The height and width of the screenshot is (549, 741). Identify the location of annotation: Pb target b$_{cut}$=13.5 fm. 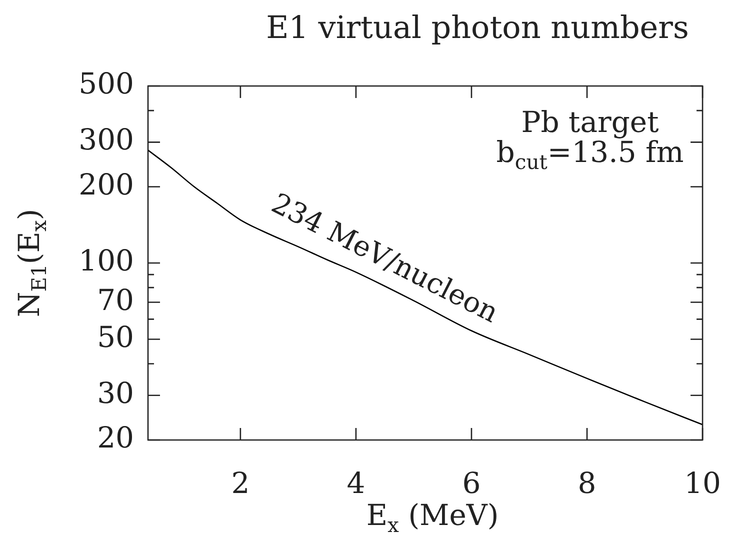
(590, 139).